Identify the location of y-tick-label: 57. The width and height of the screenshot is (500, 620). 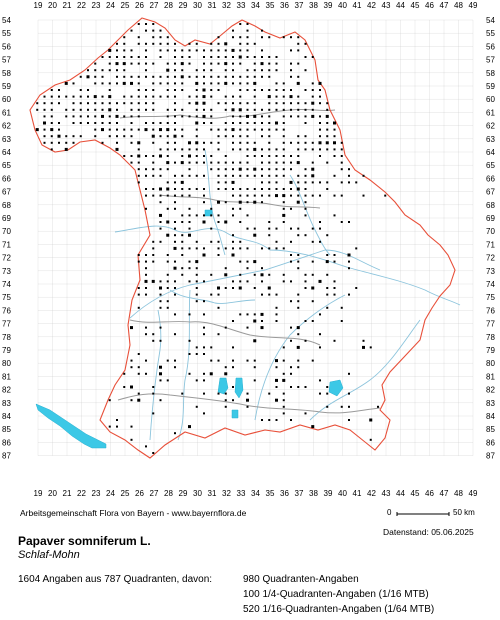
(490, 60).